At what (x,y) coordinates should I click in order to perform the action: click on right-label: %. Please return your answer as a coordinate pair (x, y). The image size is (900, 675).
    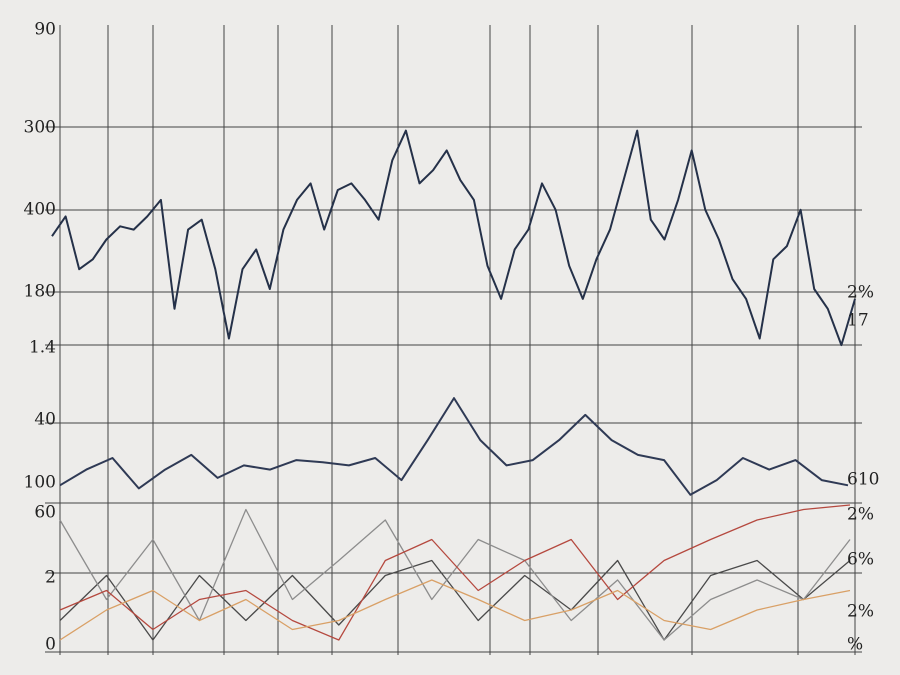
    Looking at the image, I should click on (855, 645).